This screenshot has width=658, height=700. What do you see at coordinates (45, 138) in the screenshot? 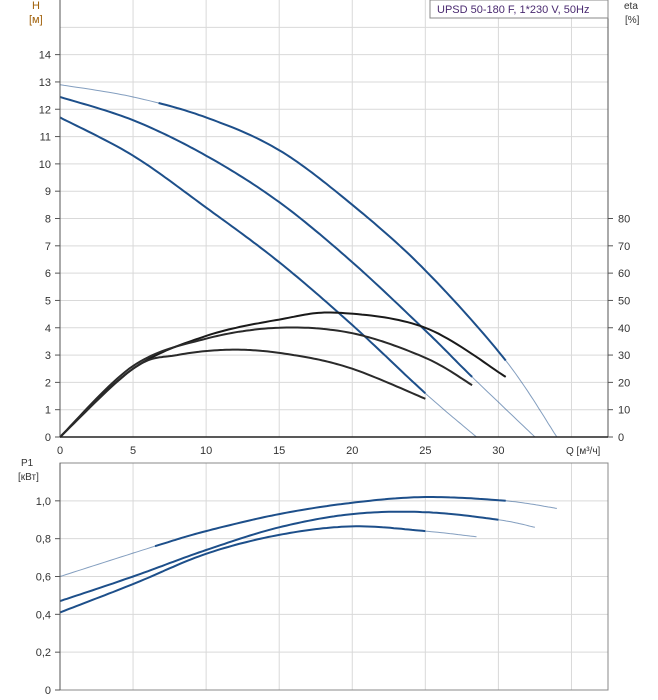
I see `h-tick-label: 11` at bounding box center [45, 138].